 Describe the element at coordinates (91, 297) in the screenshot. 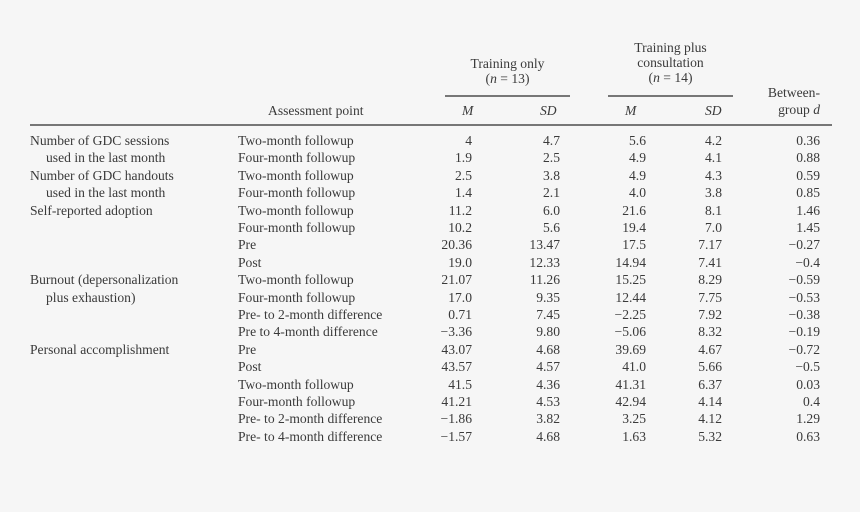

I see `measure-cell: plus exhaustion)` at that location.